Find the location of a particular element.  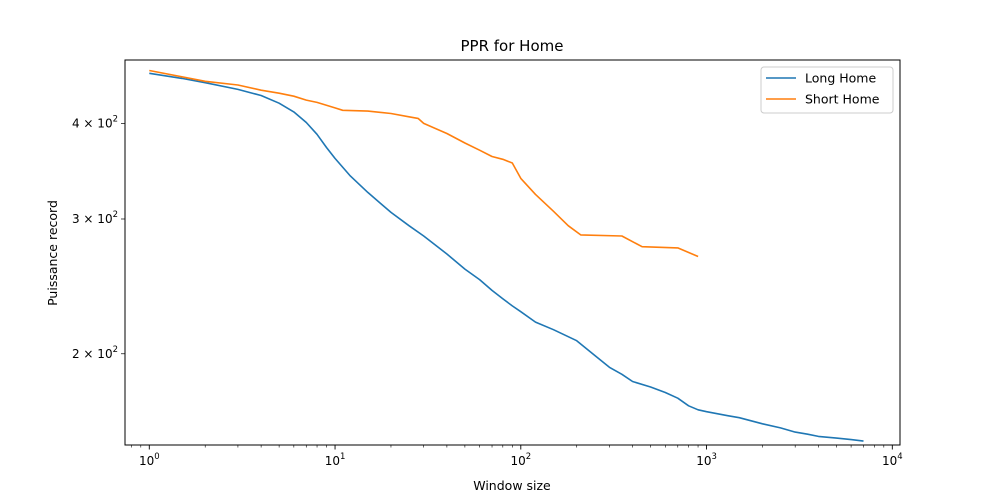

legend-label-1: Long Home is located at coordinates (840, 78).